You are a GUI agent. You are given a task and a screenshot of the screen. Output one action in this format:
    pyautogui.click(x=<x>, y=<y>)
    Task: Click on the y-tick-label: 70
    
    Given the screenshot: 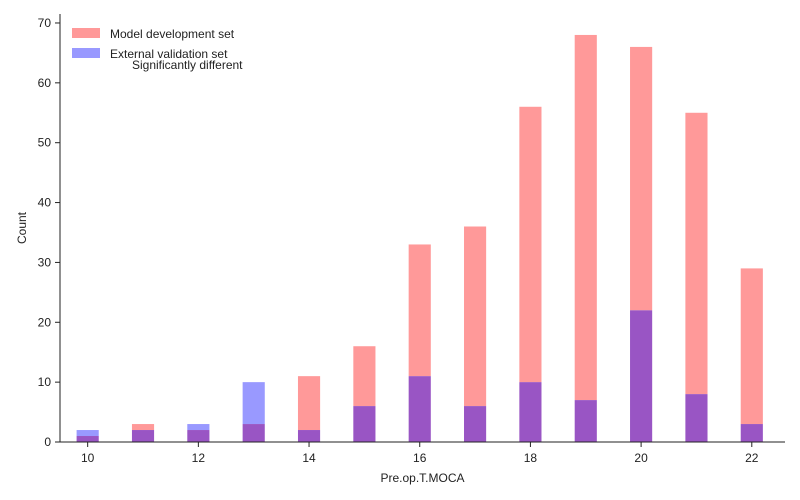 What is the action you would take?
    pyautogui.click(x=45, y=23)
    